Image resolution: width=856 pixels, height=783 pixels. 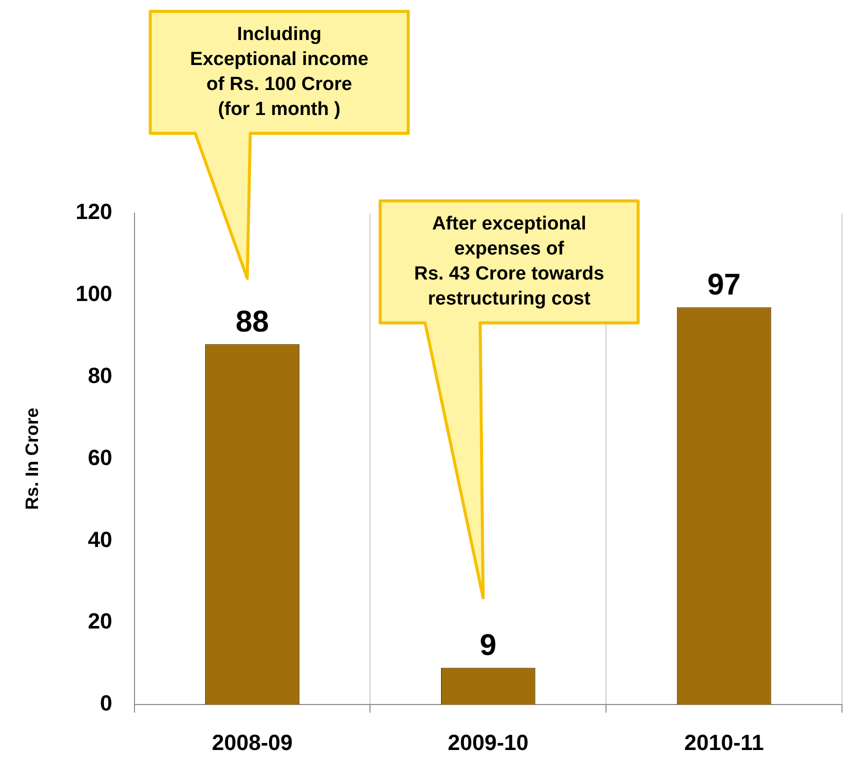 What do you see at coordinates (252, 321) in the screenshot?
I see `data-label: 88` at bounding box center [252, 321].